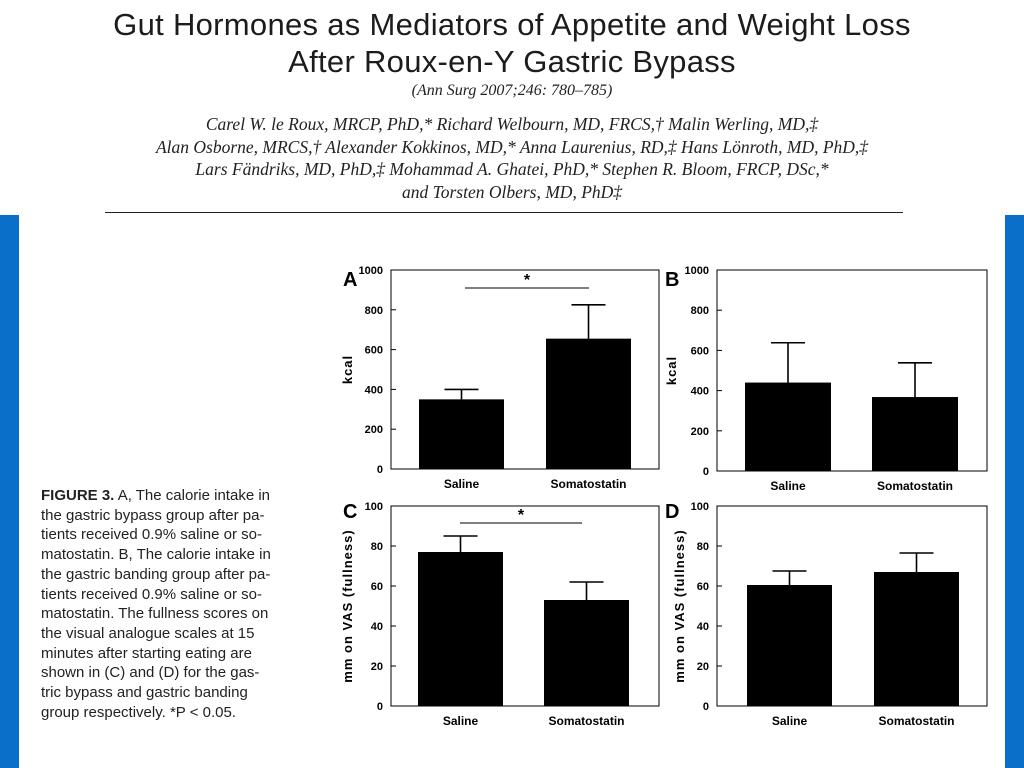 The image size is (1024, 768). I want to click on title-line-2: After Roux-en-Y Gastric Bypass, so click(512, 61).